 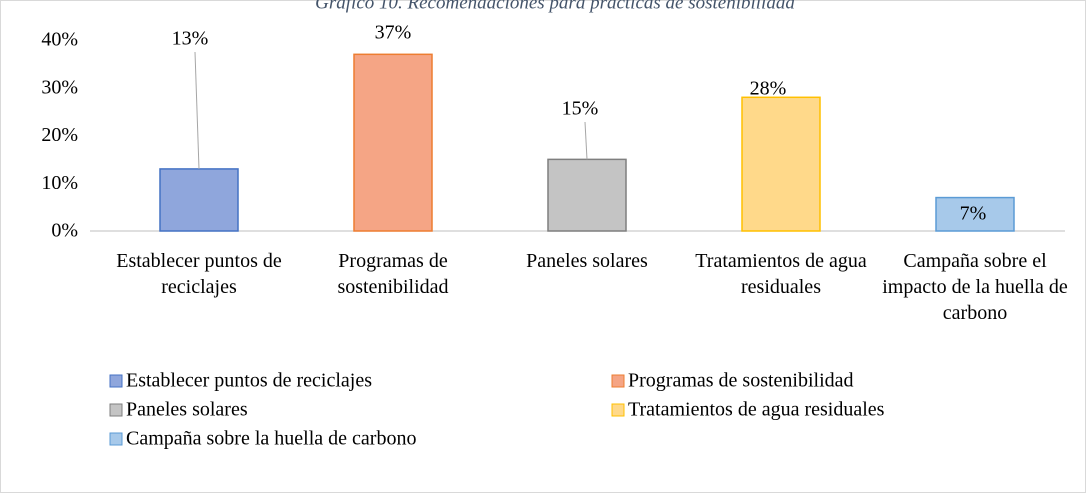 What do you see at coordinates (249, 381) in the screenshot?
I see `legend-label: Establecer puntos de reciclajes` at bounding box center [249, 381].